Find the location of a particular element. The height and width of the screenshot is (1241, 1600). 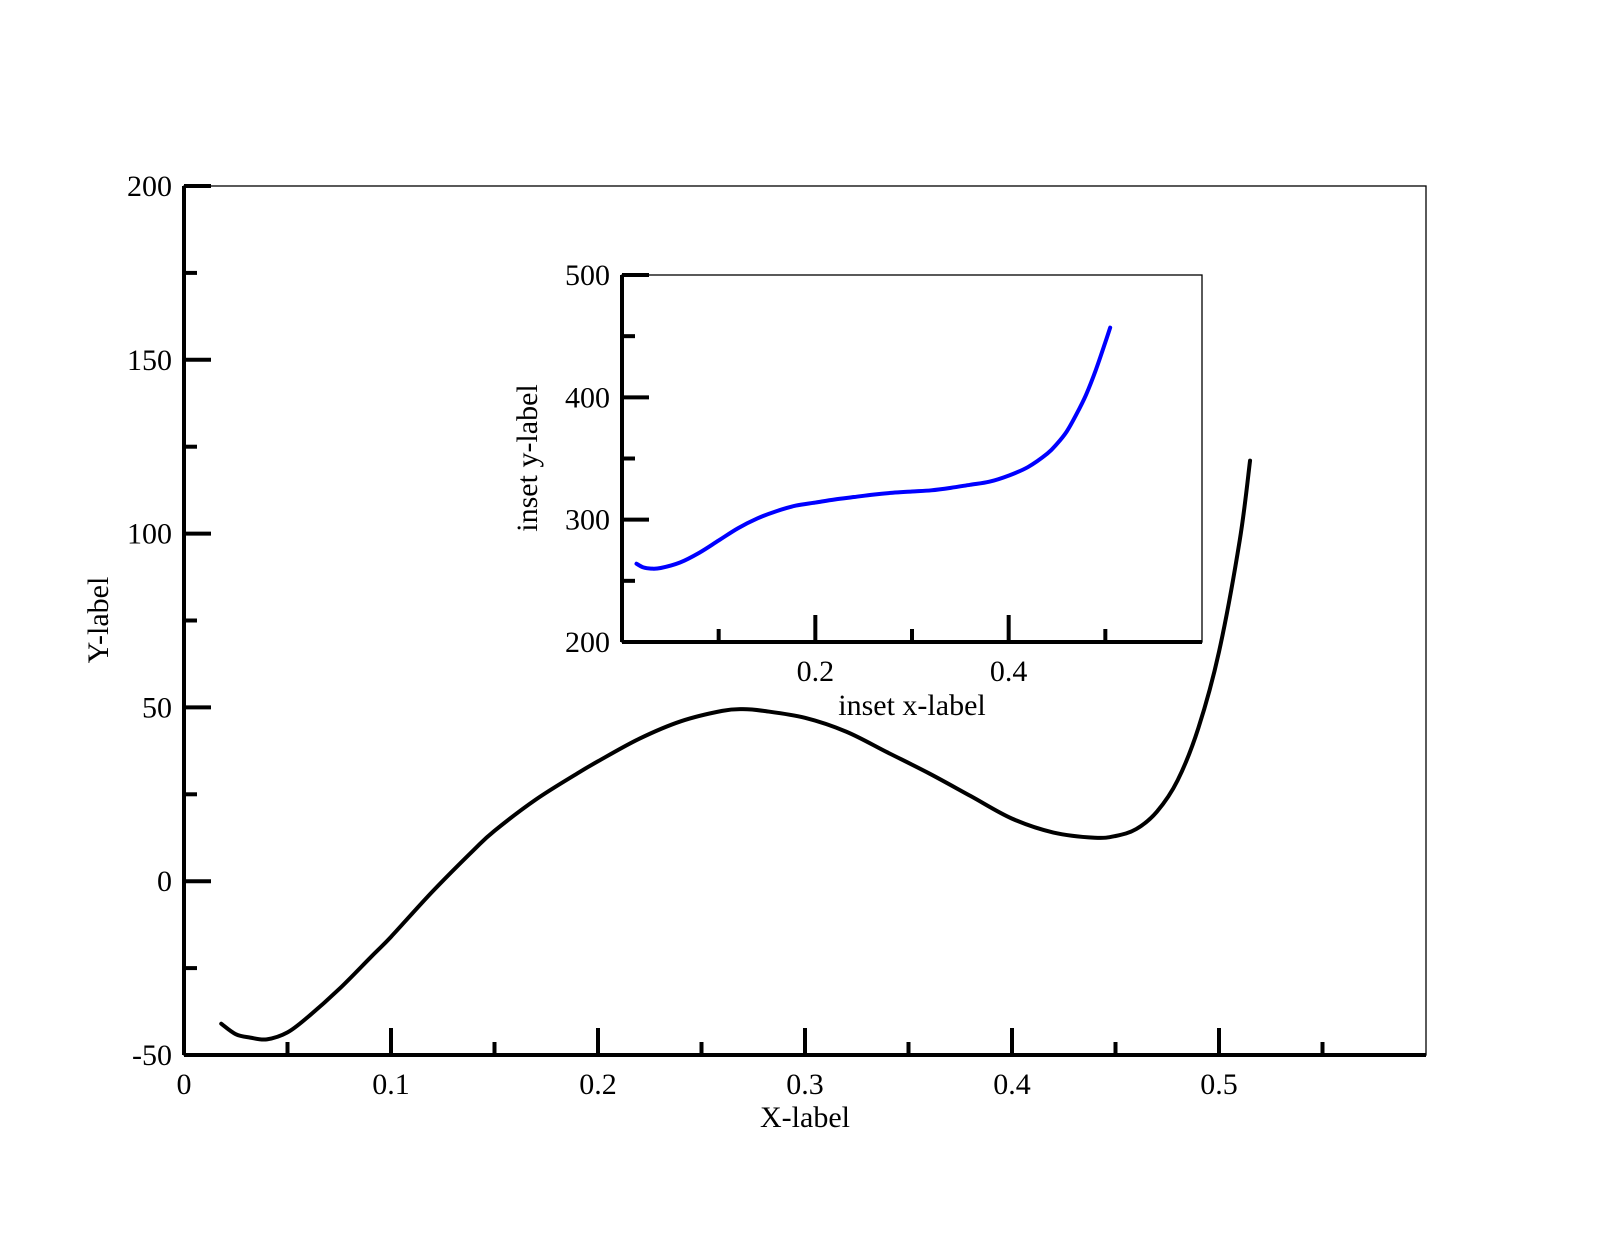

inset-x-axis-title: inset x-label is located at coordinates (911, 705).